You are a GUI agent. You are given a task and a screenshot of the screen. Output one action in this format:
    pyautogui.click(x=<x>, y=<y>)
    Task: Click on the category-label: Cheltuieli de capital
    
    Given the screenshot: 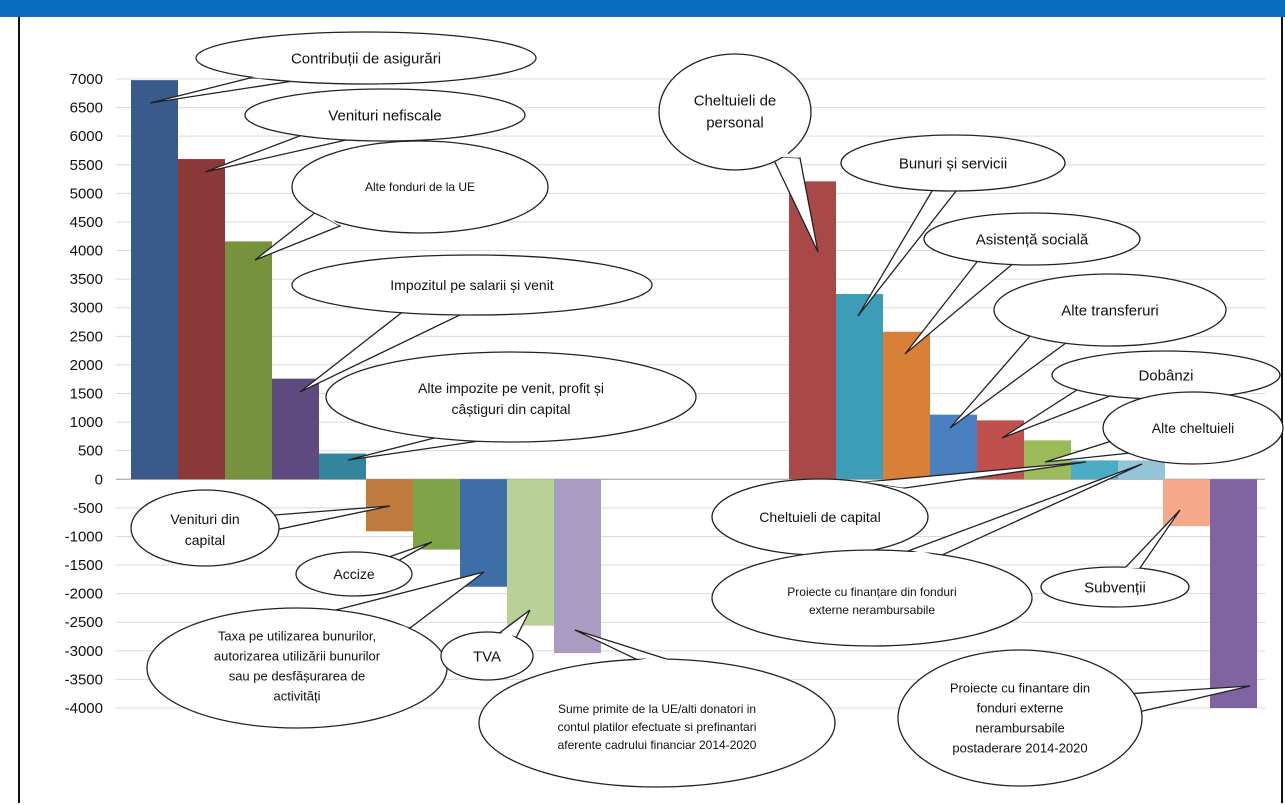 What is the action you would take?
    pyautogui.click(x=819, y=517)
    